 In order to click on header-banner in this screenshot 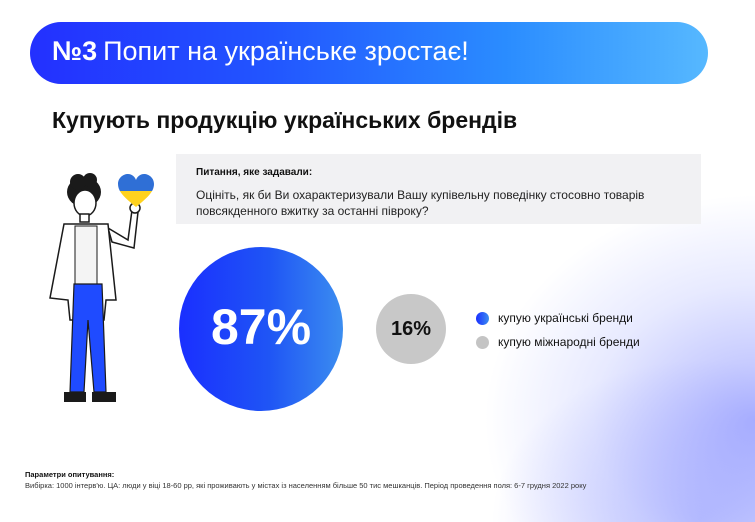, I will do `click(369, 53)`.